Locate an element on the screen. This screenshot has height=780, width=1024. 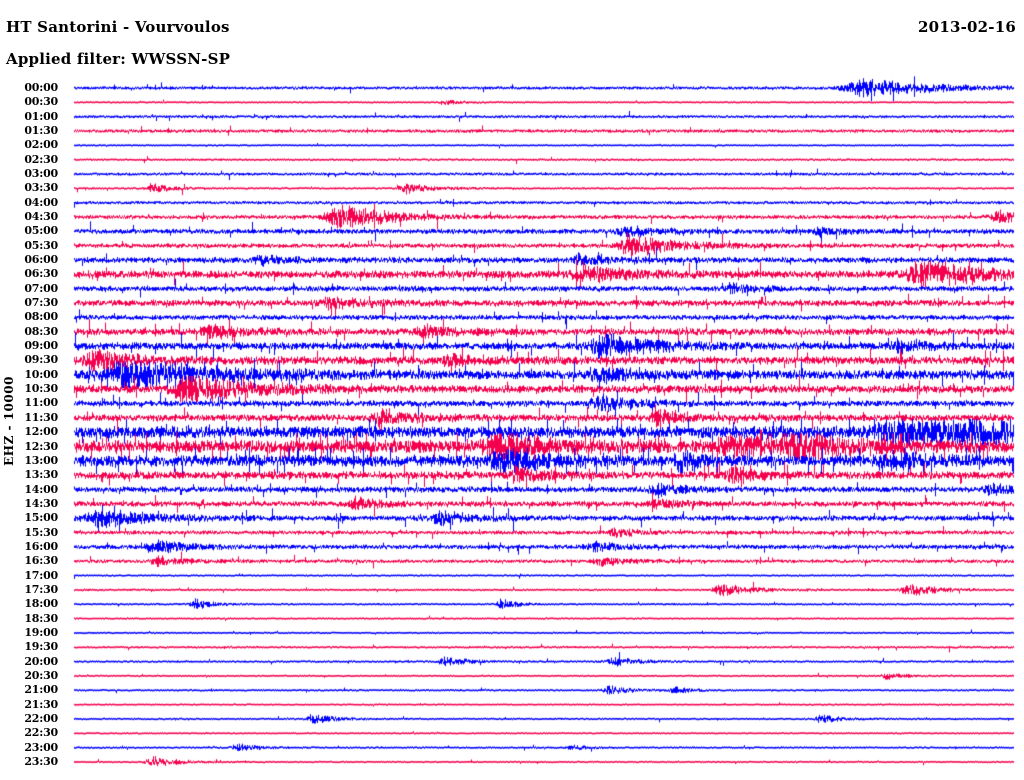
time-axis-label: 11:00 is located at coordinates (41, 403).